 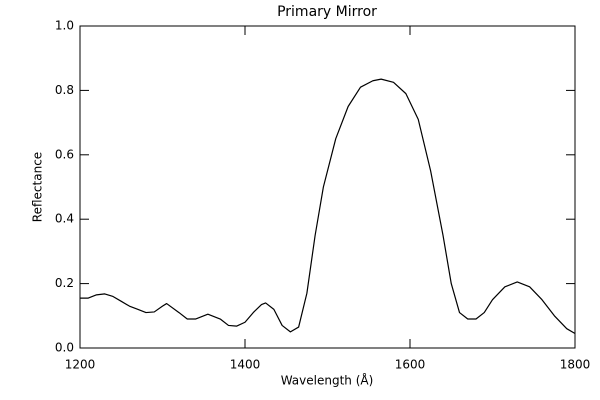 What do you see at coordinates (575, 365) in the screenshot?
I see `x-tick-label: 1800` at bounding box center [575, 365].